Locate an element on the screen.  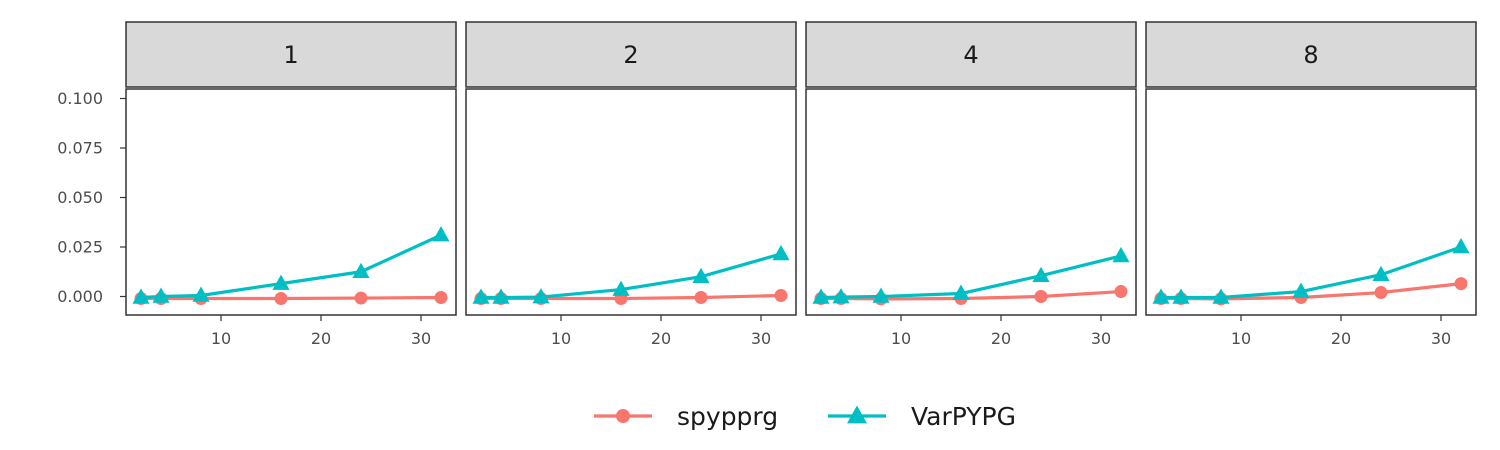
facet-strip-label: 2 is located at coordinates (630, 55).